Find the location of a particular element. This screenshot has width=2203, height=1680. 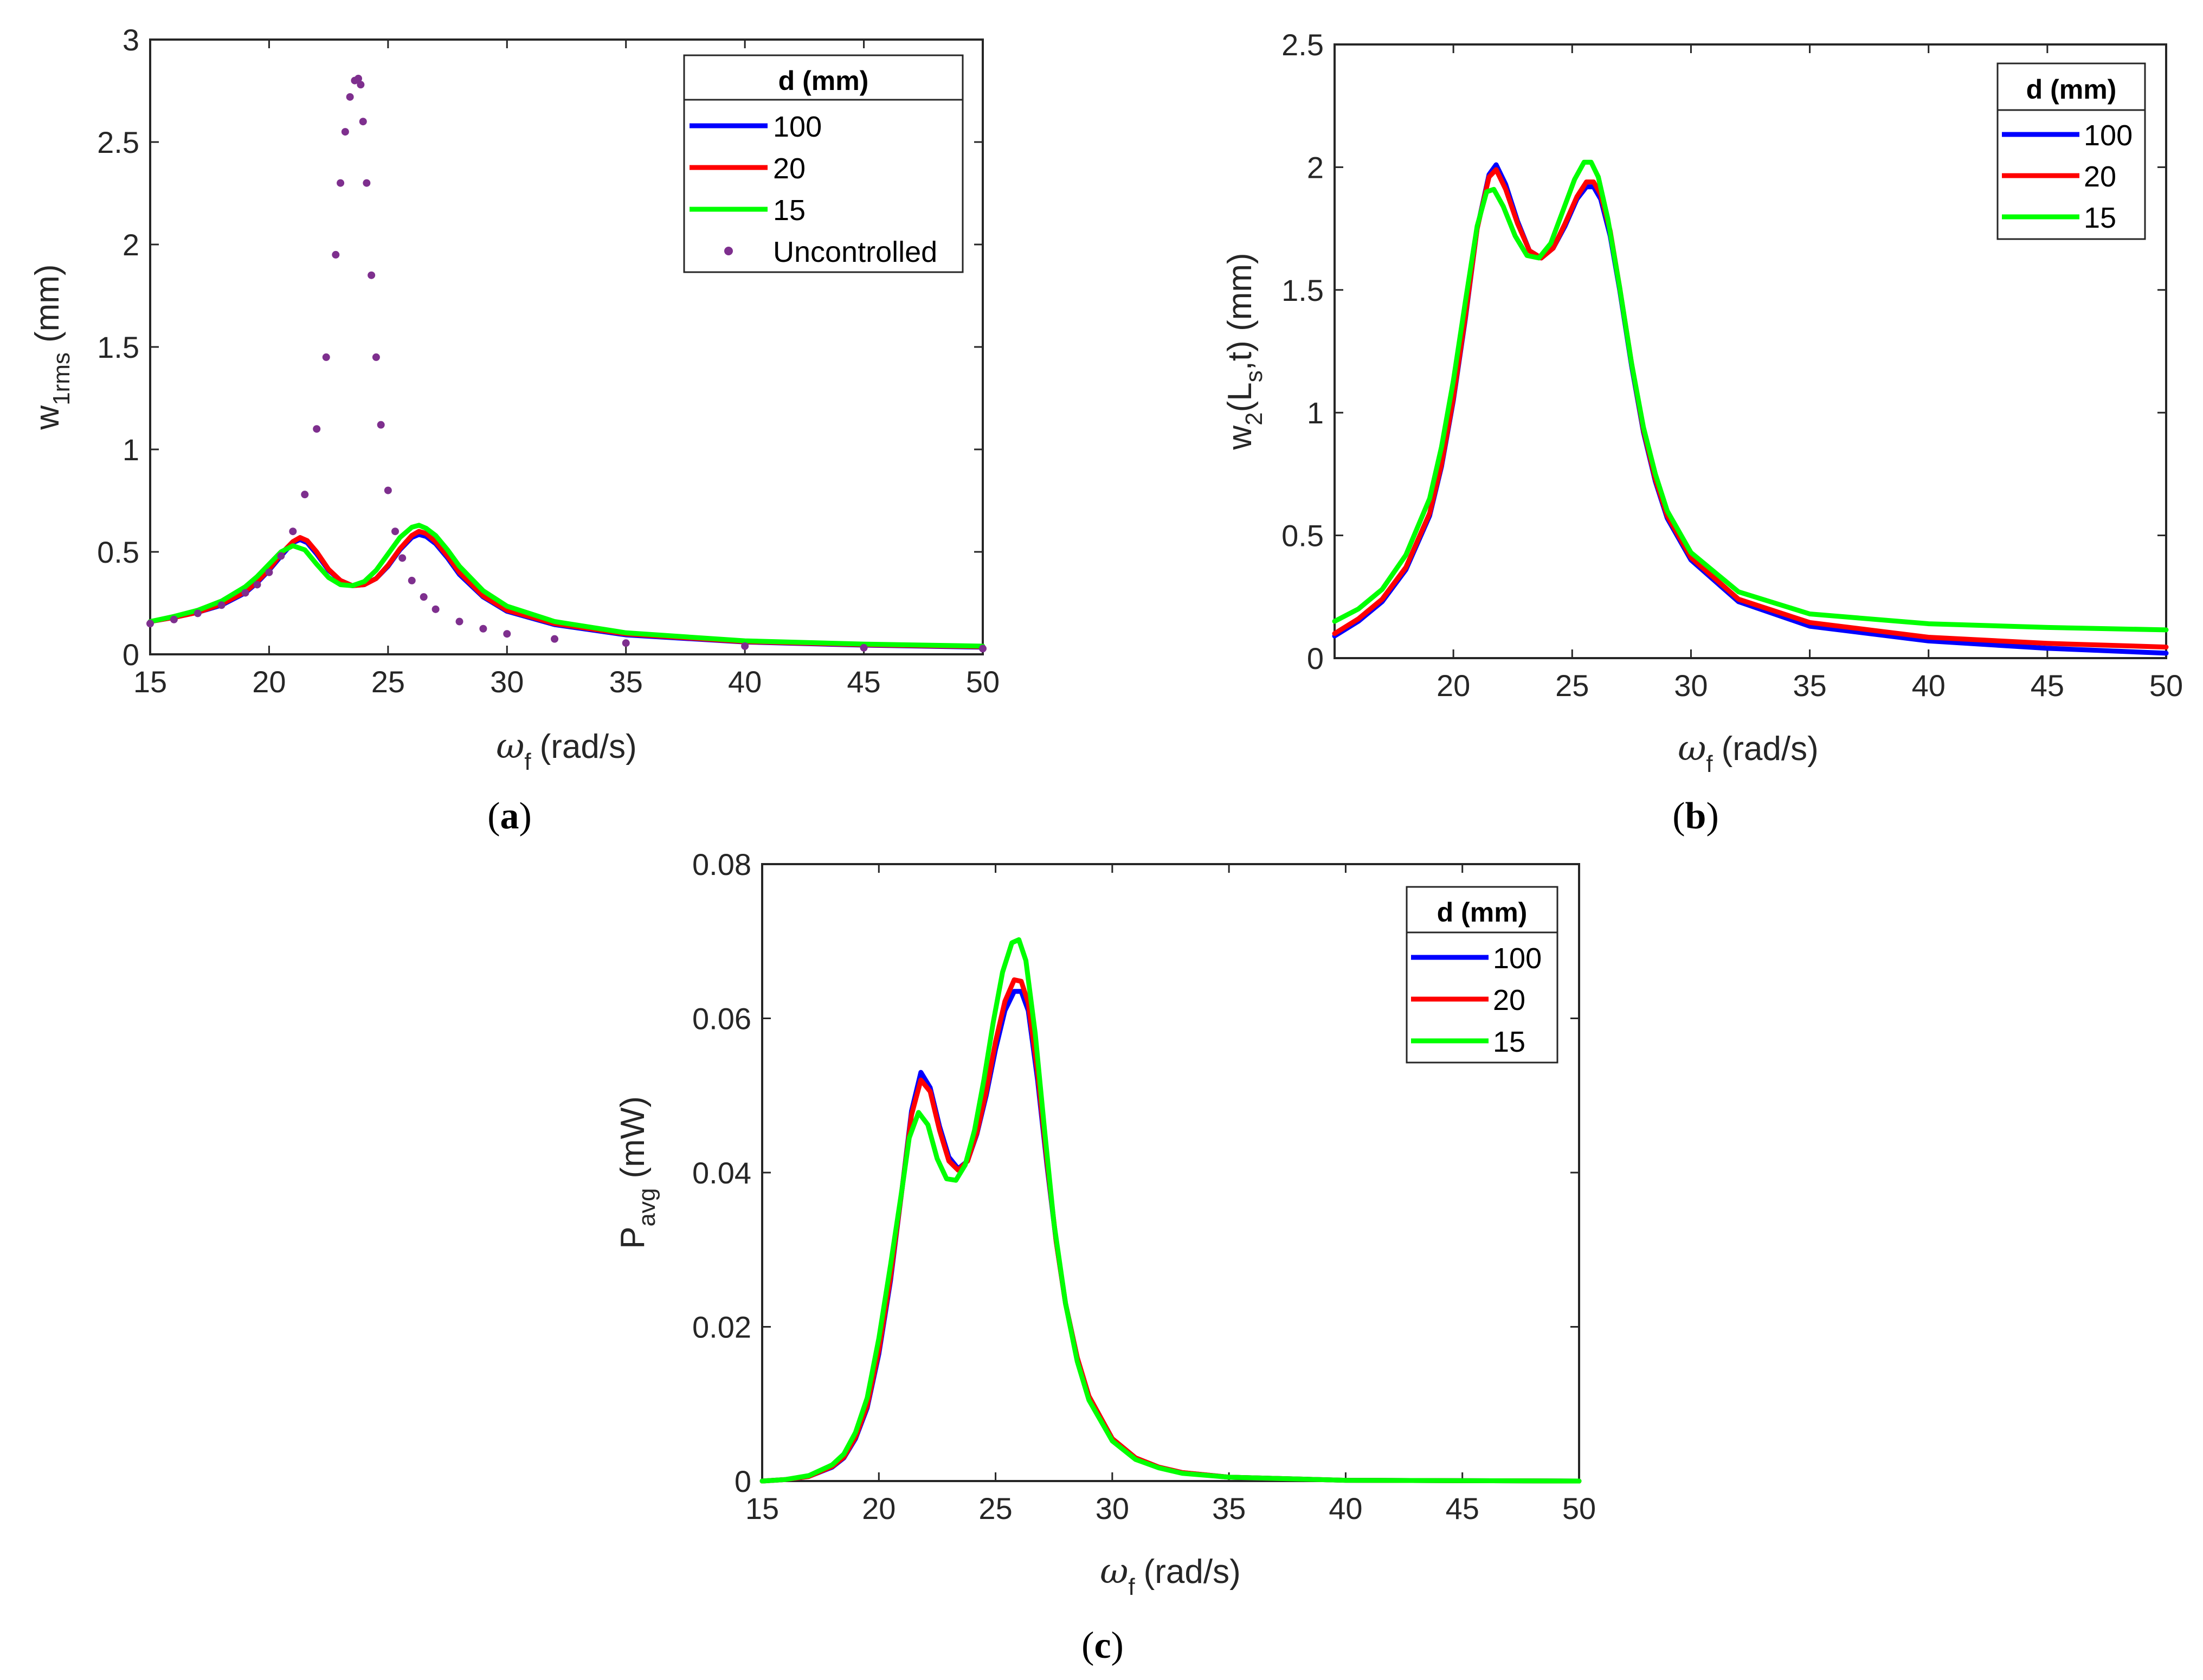

chart-a-legend-label: 100 is located at coordinates (797, 127).